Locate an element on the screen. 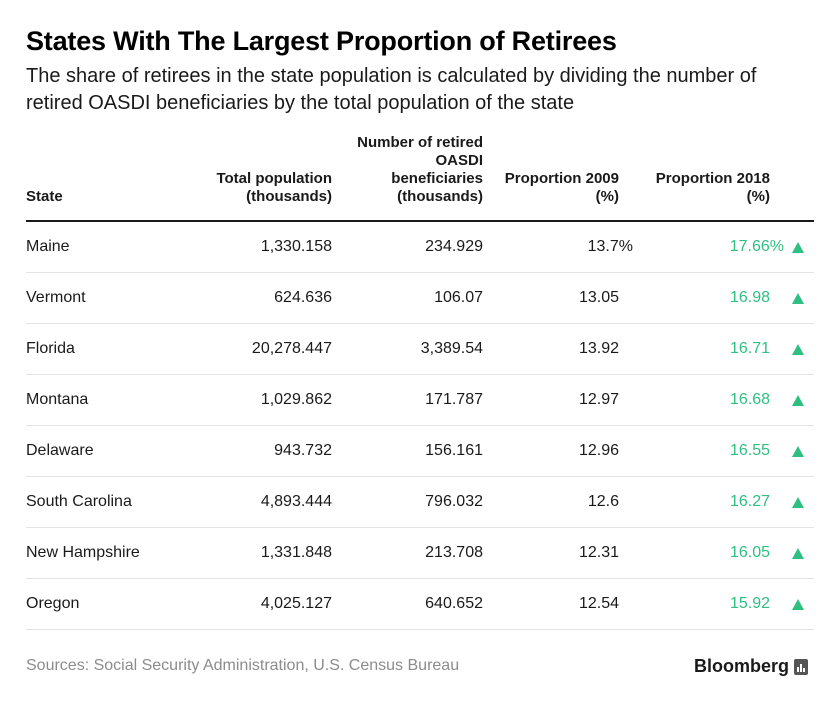 This screenshot has width=840, height=705. cell-proportion-2018: 16.71 is located at coordinates (749, 348).